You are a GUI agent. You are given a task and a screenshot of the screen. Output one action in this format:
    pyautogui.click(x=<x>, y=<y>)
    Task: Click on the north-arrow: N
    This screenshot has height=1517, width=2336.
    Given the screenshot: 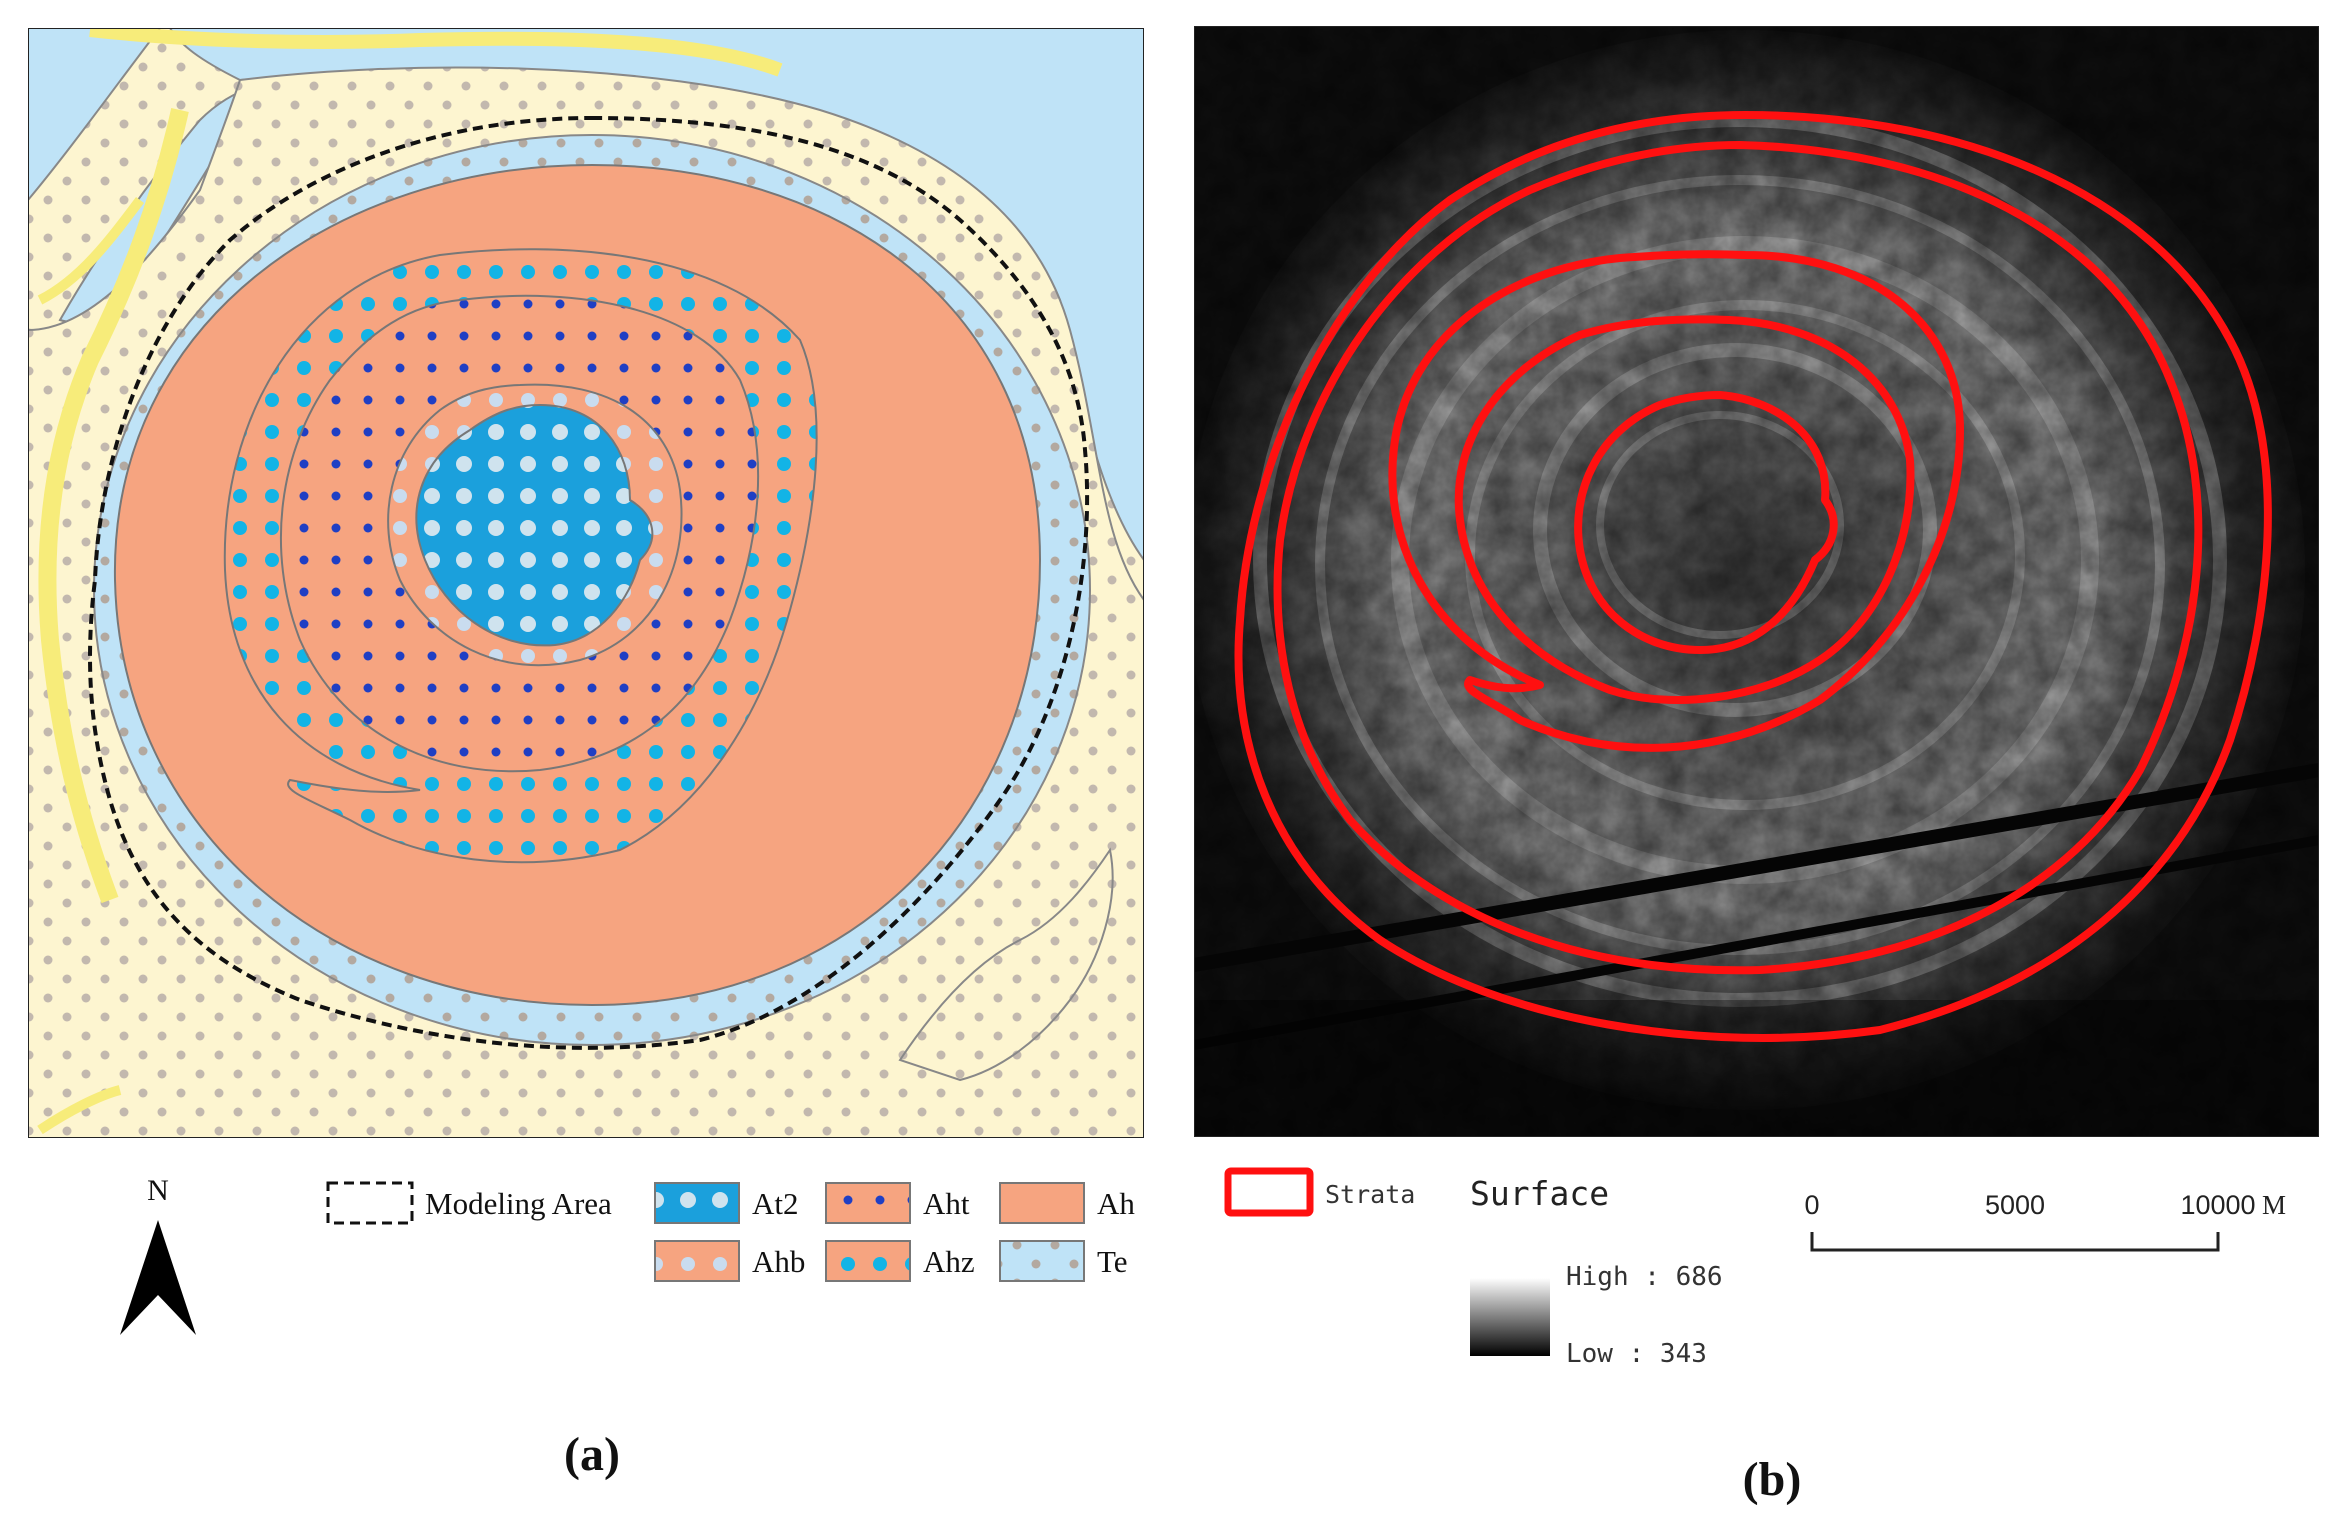 What is the action you would take?
    pyautogui.click(x=158, y=1254)
    